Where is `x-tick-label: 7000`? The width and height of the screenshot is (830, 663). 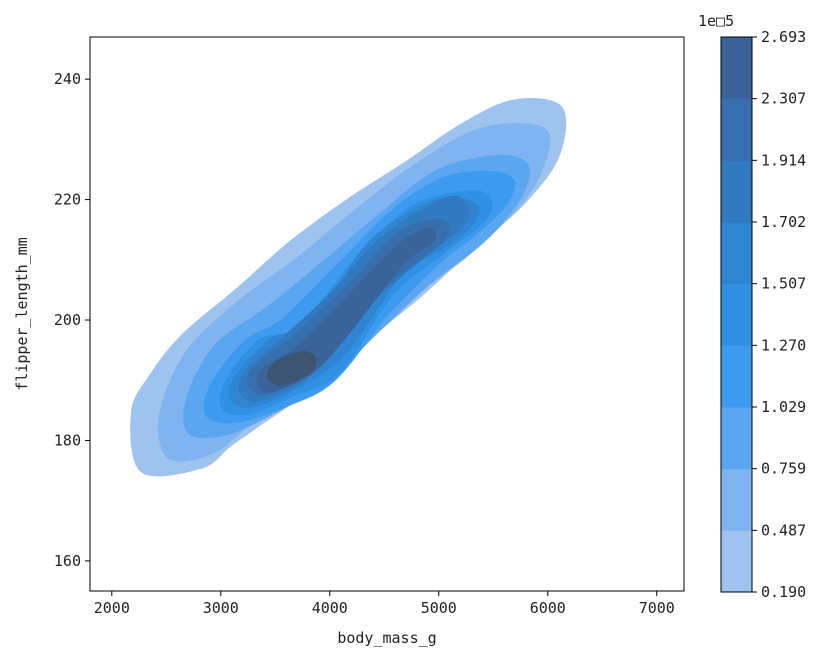
x-tick-label: 7000 is located at coordinates (657, 608).